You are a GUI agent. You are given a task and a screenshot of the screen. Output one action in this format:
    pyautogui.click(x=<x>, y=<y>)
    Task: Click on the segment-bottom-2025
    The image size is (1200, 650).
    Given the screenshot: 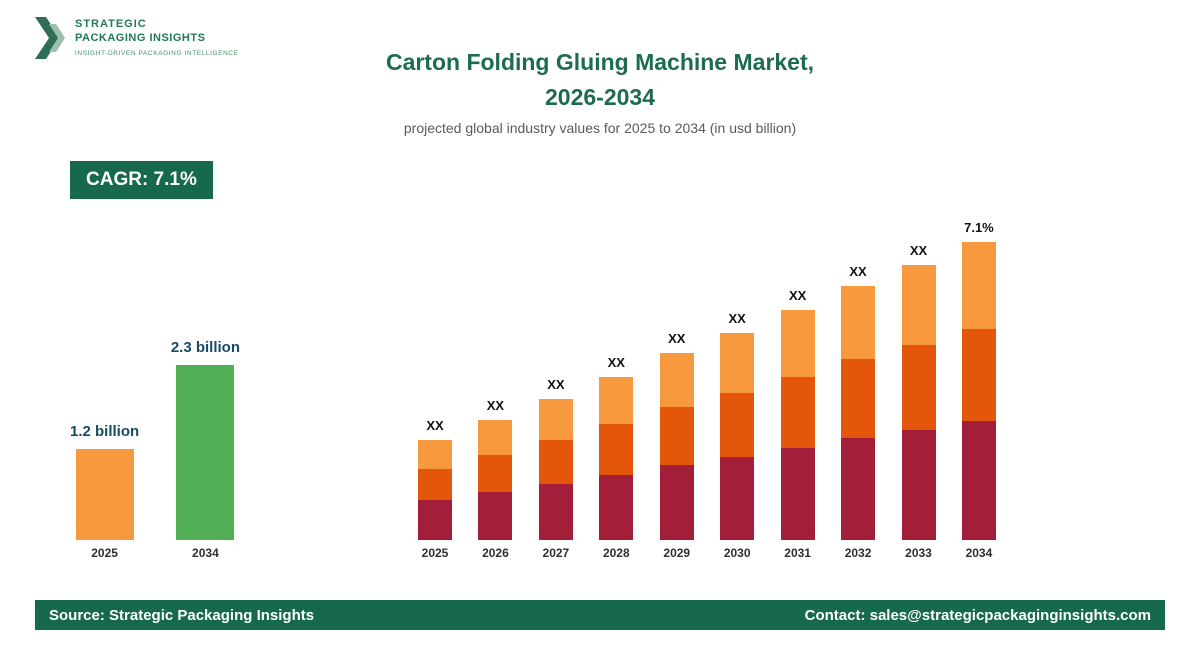 What is the action you would take?
    pyautogui.click(x=435, y=520)
    